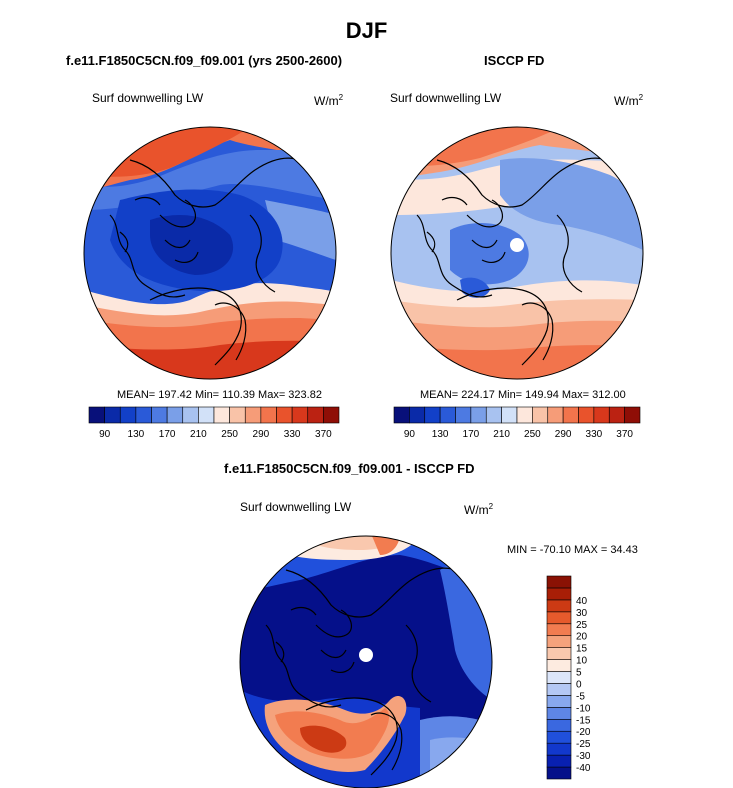  I want to click on map3-pole-gap, so click(366, 655).